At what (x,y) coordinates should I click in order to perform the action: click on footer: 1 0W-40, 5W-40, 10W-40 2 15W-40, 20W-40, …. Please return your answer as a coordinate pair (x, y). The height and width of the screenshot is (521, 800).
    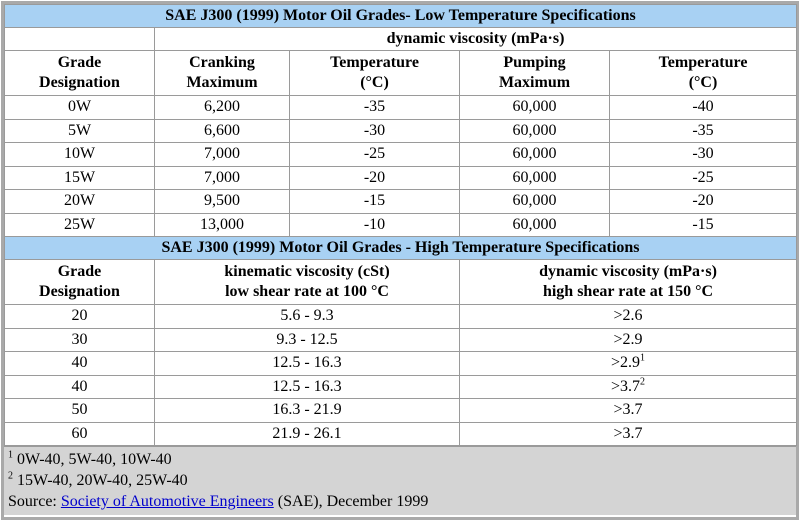
    Looking at the image, I should click on (400, 480).